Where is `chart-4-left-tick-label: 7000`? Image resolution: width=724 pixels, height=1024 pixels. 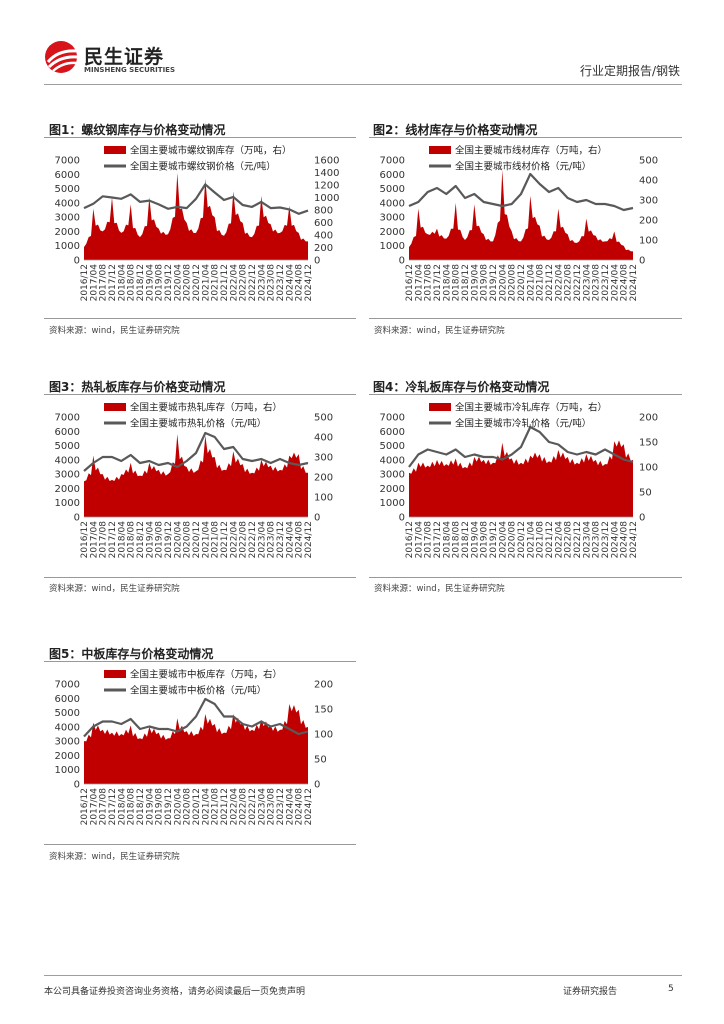 chart-4-left-tick-label: 7000 is located at coordinates (392, 418).